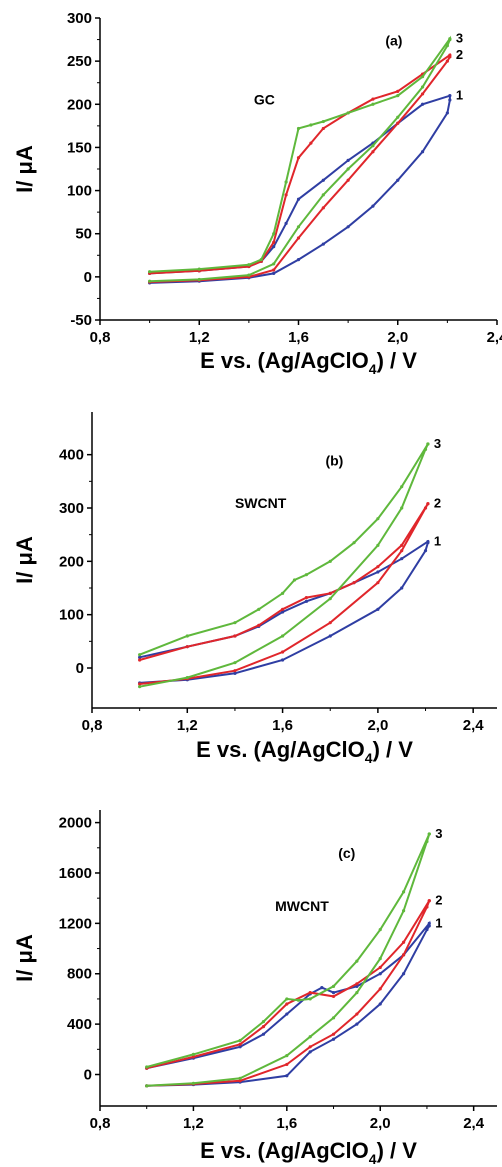 Image resolution: width=502 pixels, height=1167 pixels. I want to click on y-tick-label: 100, so click(71, 615).